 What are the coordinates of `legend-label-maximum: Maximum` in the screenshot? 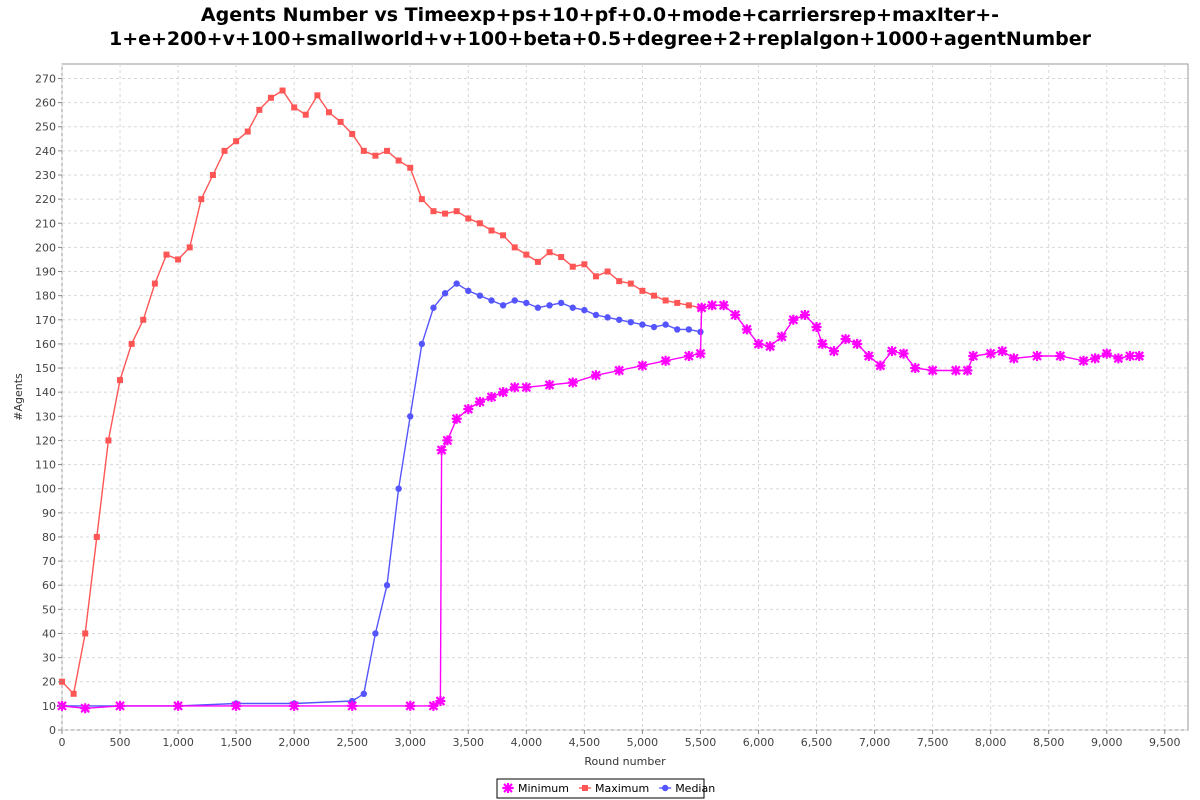 It's located at (622, 788).